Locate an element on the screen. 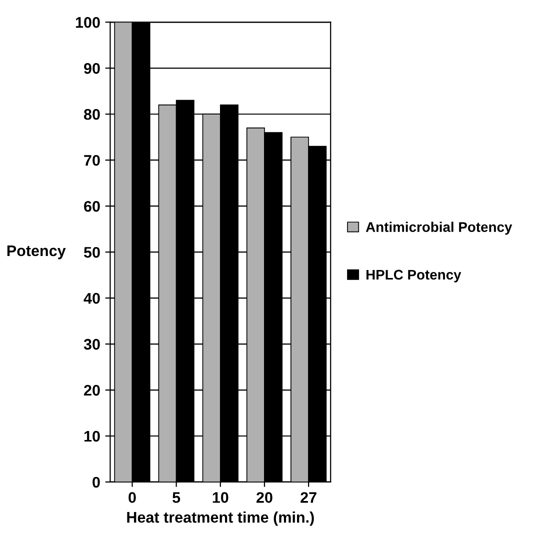 This screenshot has height=554, width=551. x-tick-label: 27 is located at coordinates (308, 497).